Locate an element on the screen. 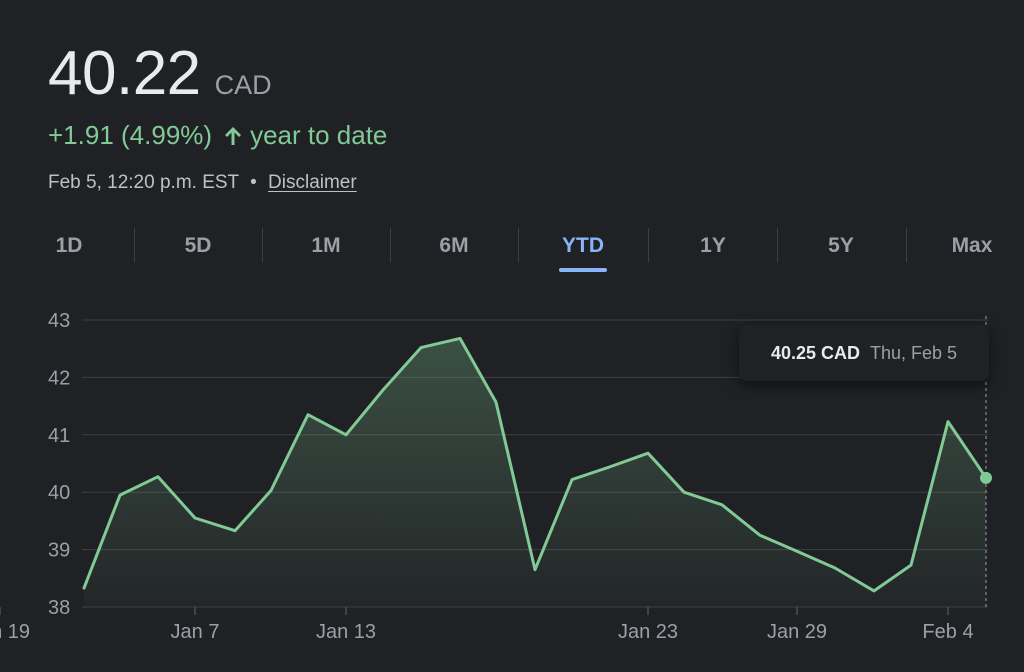 This screenshot has height=672, width=1024. tab-label: 1Y is located at coordinates (713, 245).